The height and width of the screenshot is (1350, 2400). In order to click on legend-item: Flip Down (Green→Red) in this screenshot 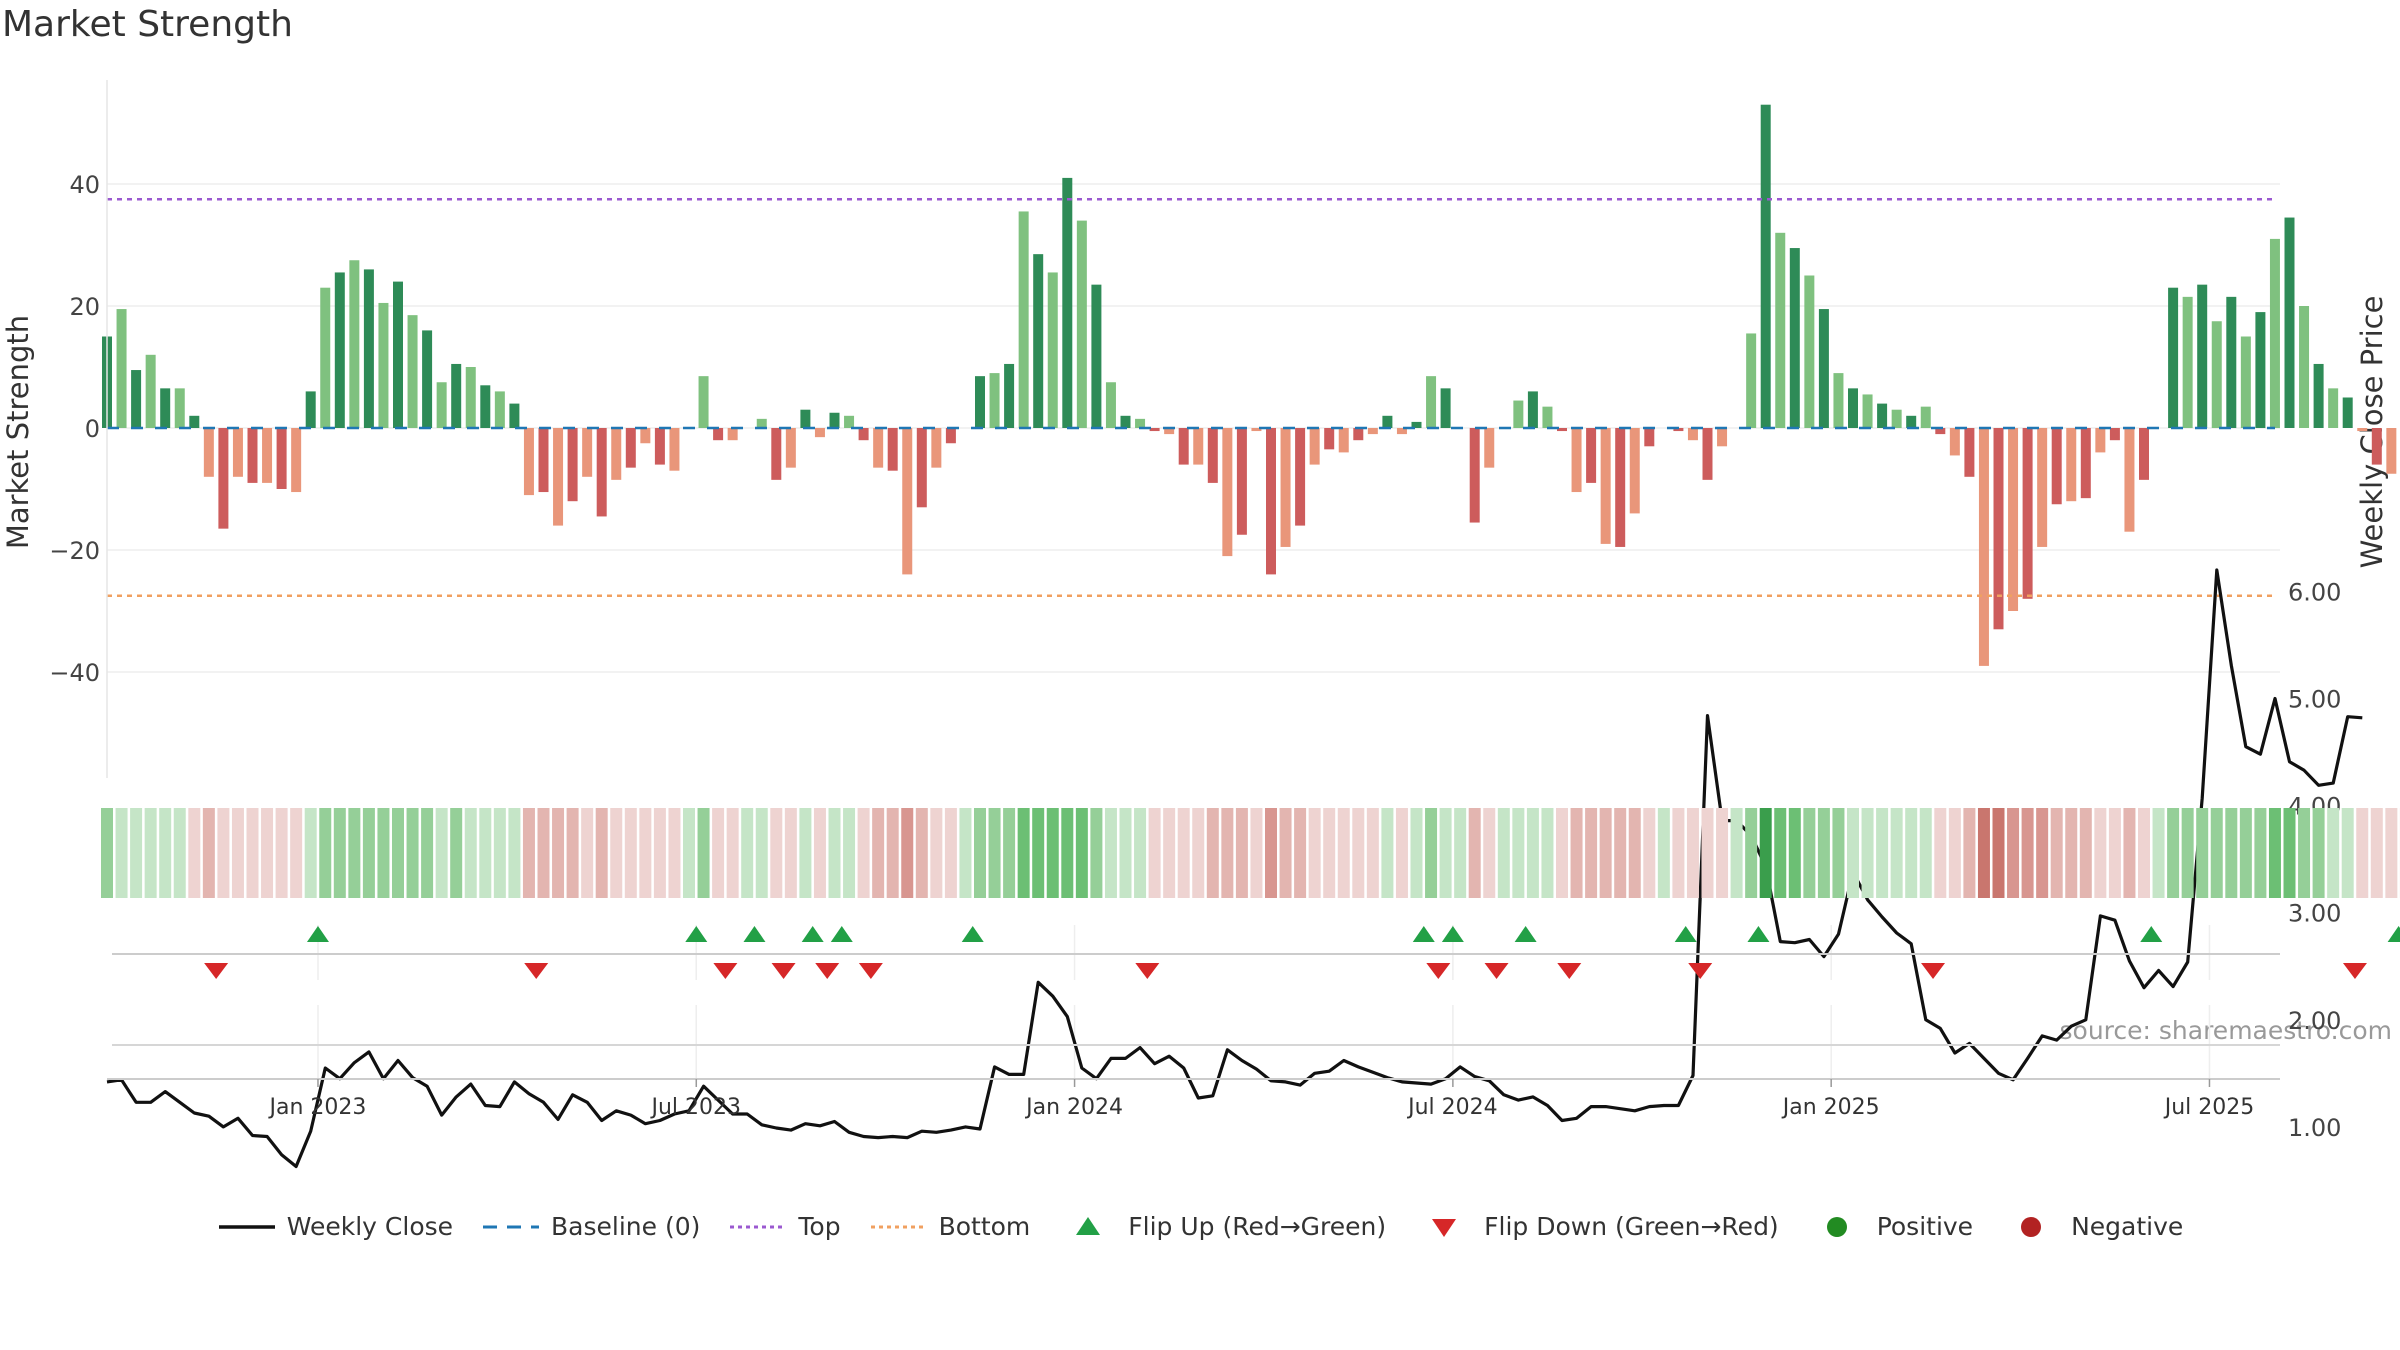, I will do `click(1596, 1226)`.